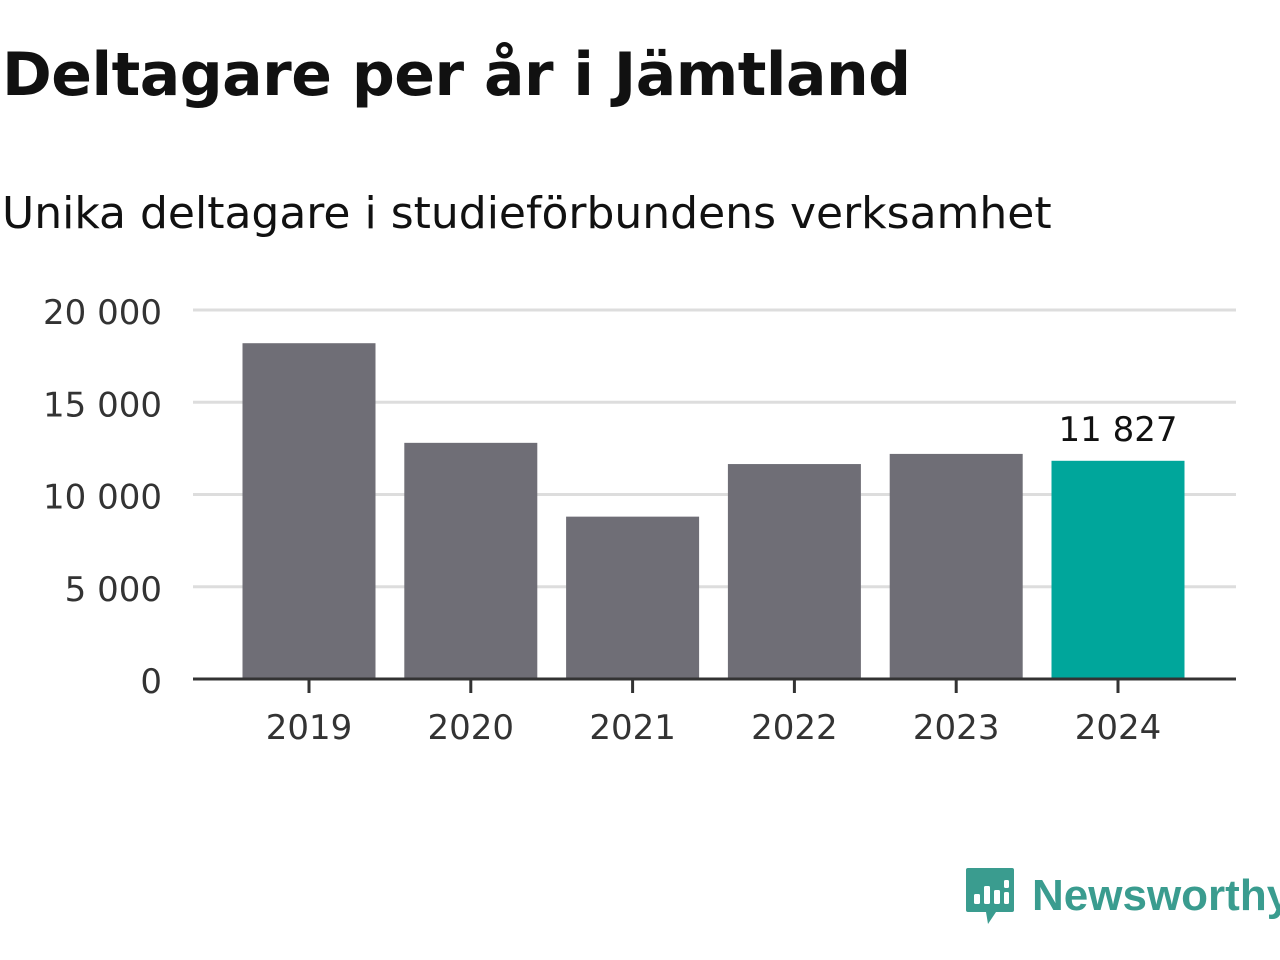 The image size is (1280, 960). What do you see at coordinates (102, 405) in the screenshot?
I see `y-tick-label: 15 000` at bounding box center [102, 405].